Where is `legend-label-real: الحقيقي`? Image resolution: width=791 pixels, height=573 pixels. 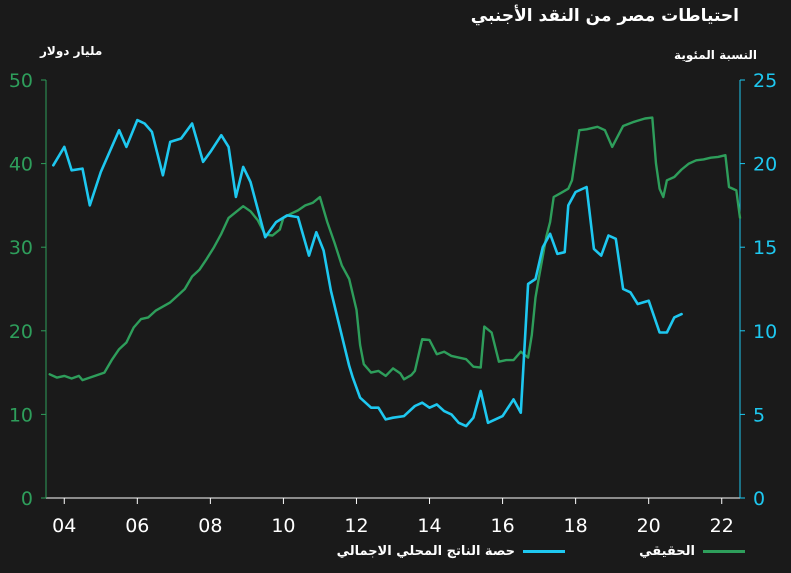 legend-label-real: الحقيقي is located at coordinates (667, 551).